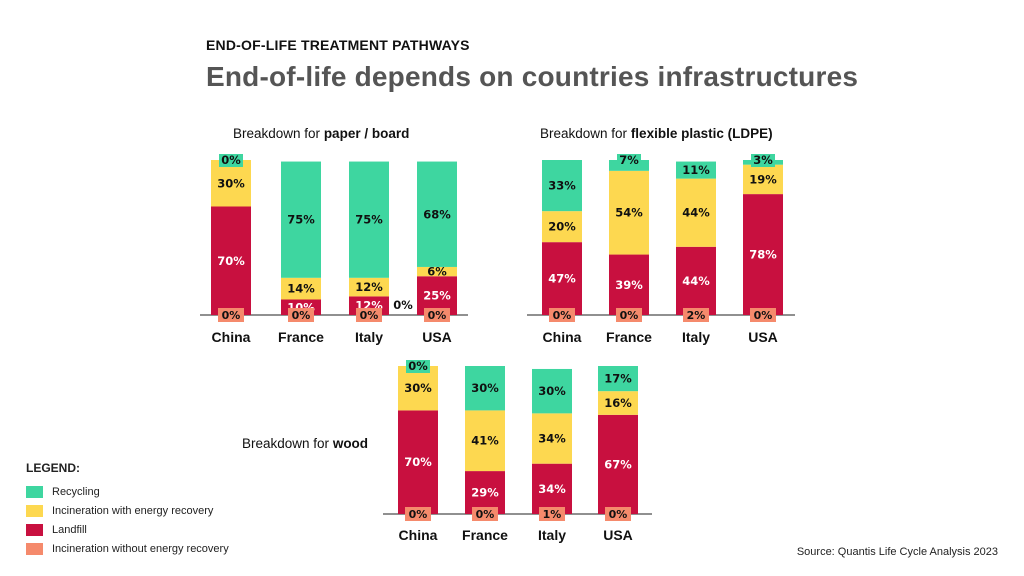 Image resolution: width=1024 pixels, height=576 pixels. I want to click on data-label-incineration-with-energy-recovery: 20%, so click(562, 227).